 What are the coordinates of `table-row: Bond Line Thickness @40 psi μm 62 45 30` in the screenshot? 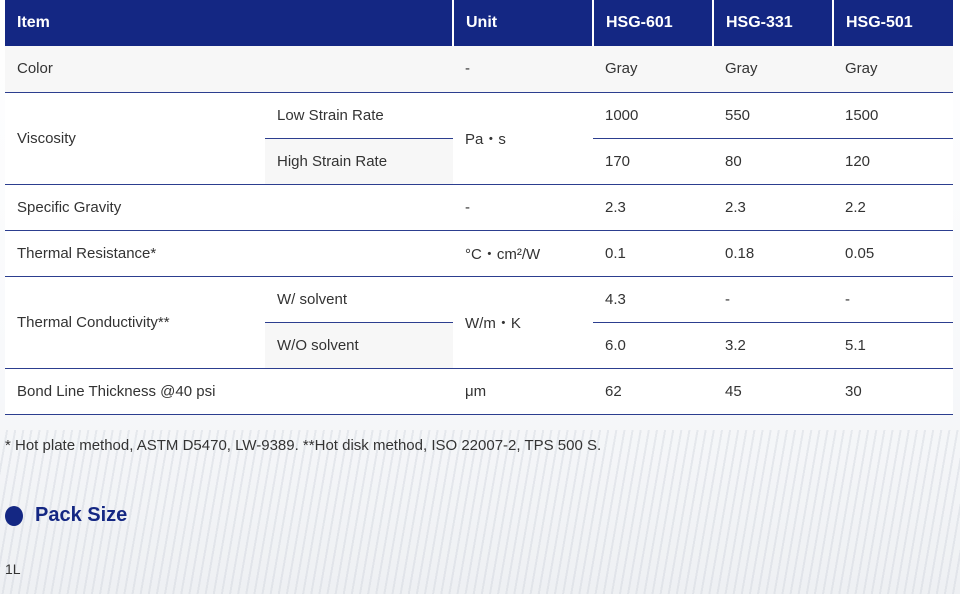 It's located at (479, 391).